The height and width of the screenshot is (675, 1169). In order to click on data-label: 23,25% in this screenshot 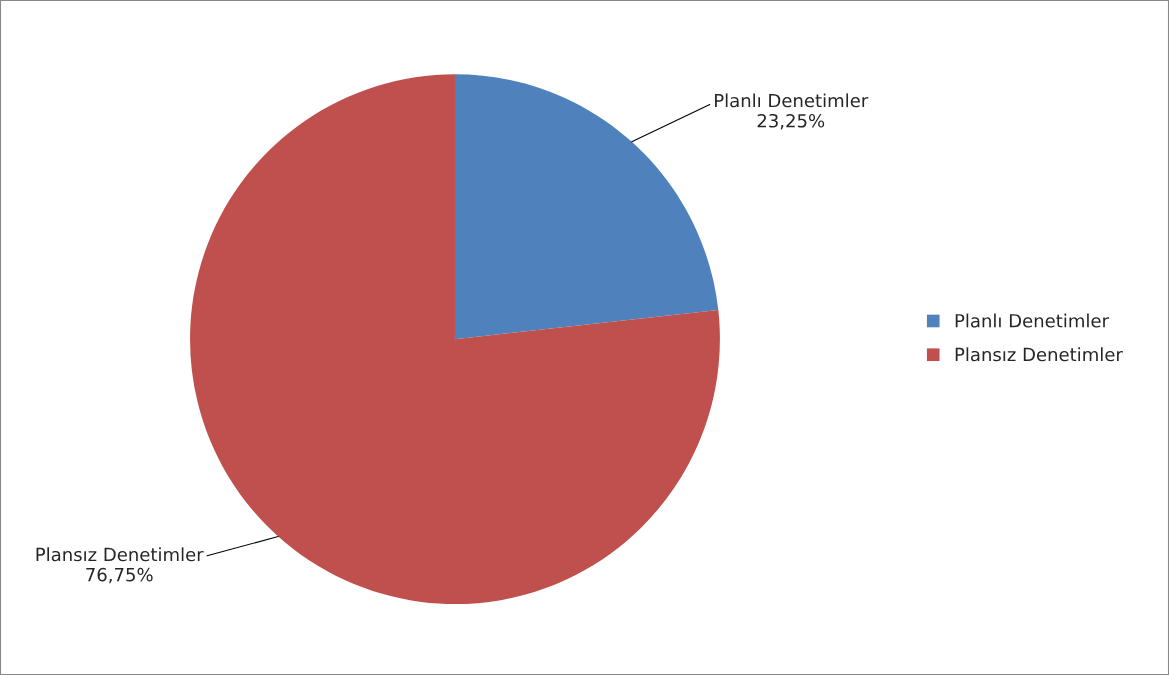, I will do `click(791, 121)`.